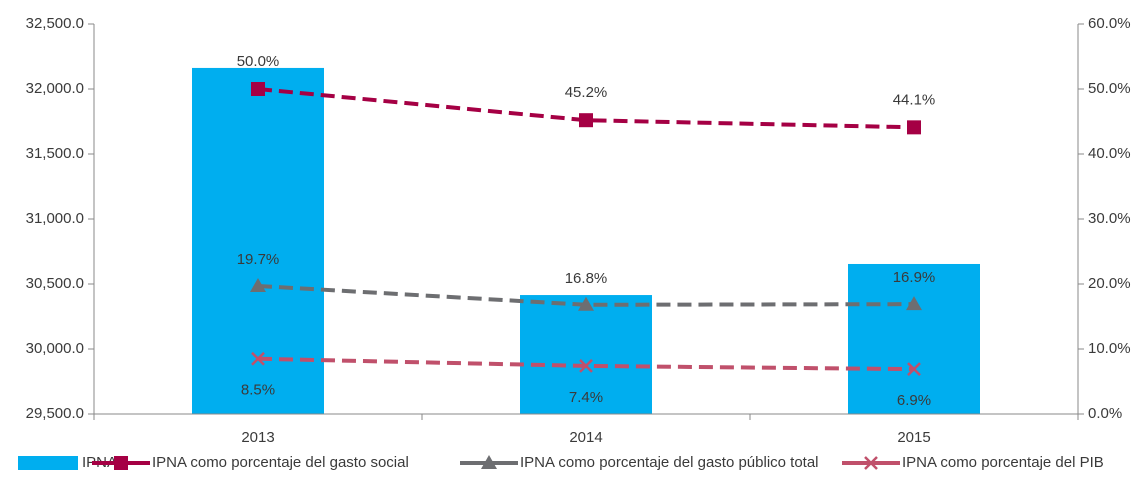 Image resolution: width=1146 pixels, height=477 pixels. I want to click on data-label: 50.0%, so click(258, 61).